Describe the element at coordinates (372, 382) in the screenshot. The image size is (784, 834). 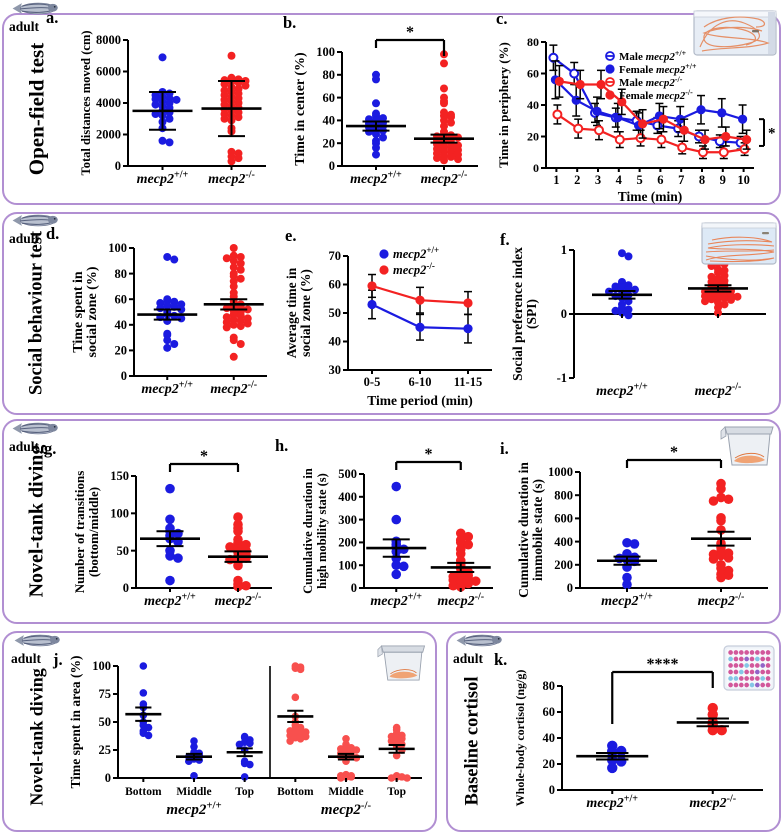
I see `svg-text: 0-5` at that location.